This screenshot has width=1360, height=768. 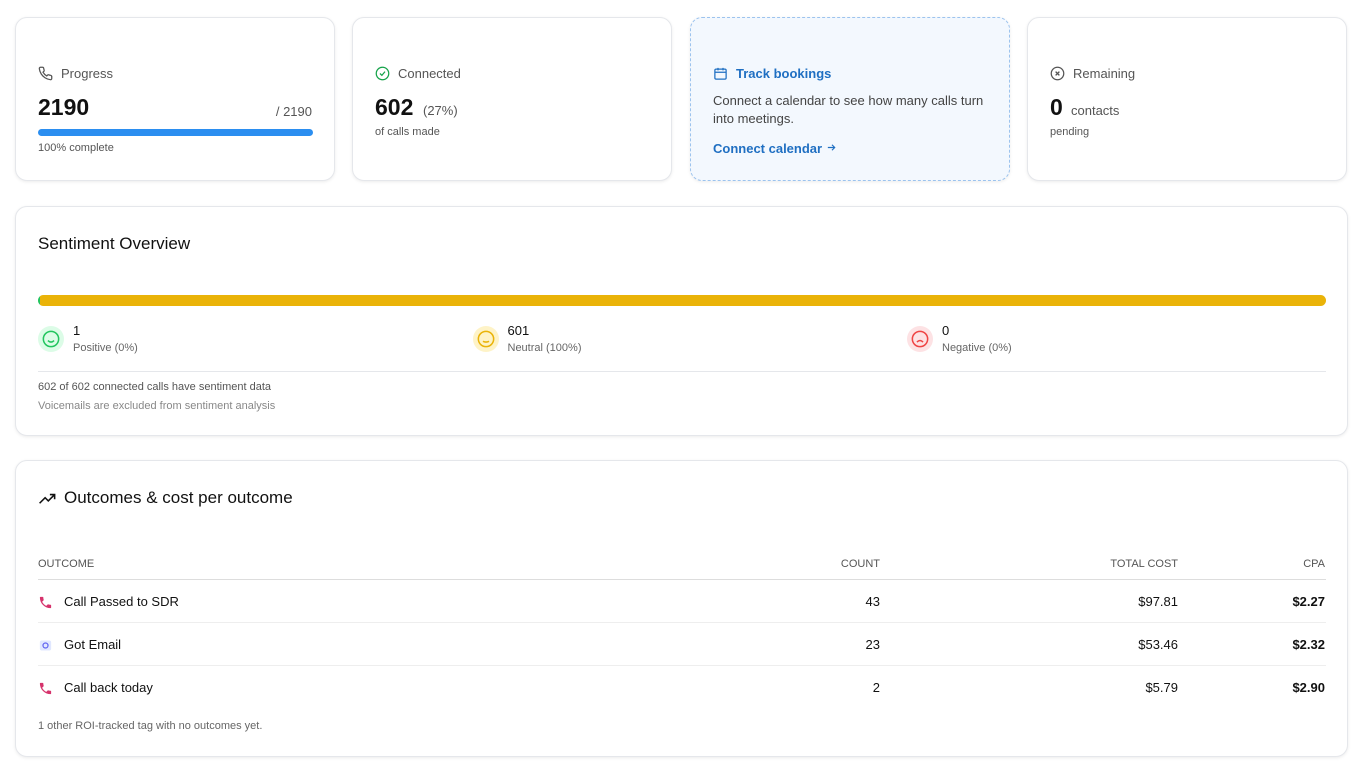 I want to click on divider, so click(x=682, y=371).